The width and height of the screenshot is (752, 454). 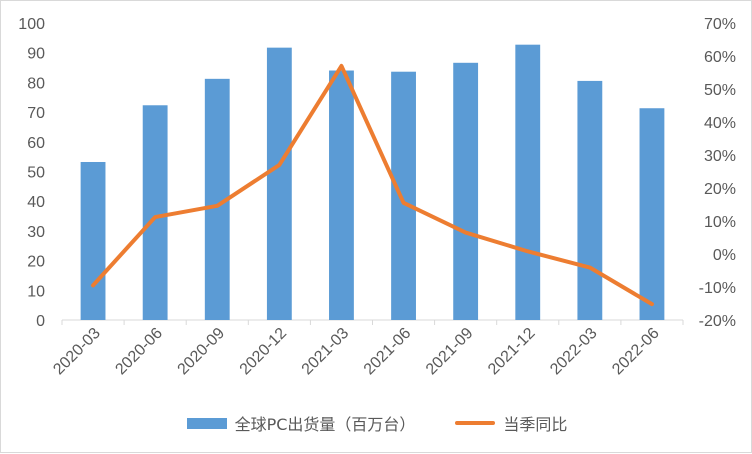 I want to click on y-left-tick-label: 10, so click(x=36, y=291).